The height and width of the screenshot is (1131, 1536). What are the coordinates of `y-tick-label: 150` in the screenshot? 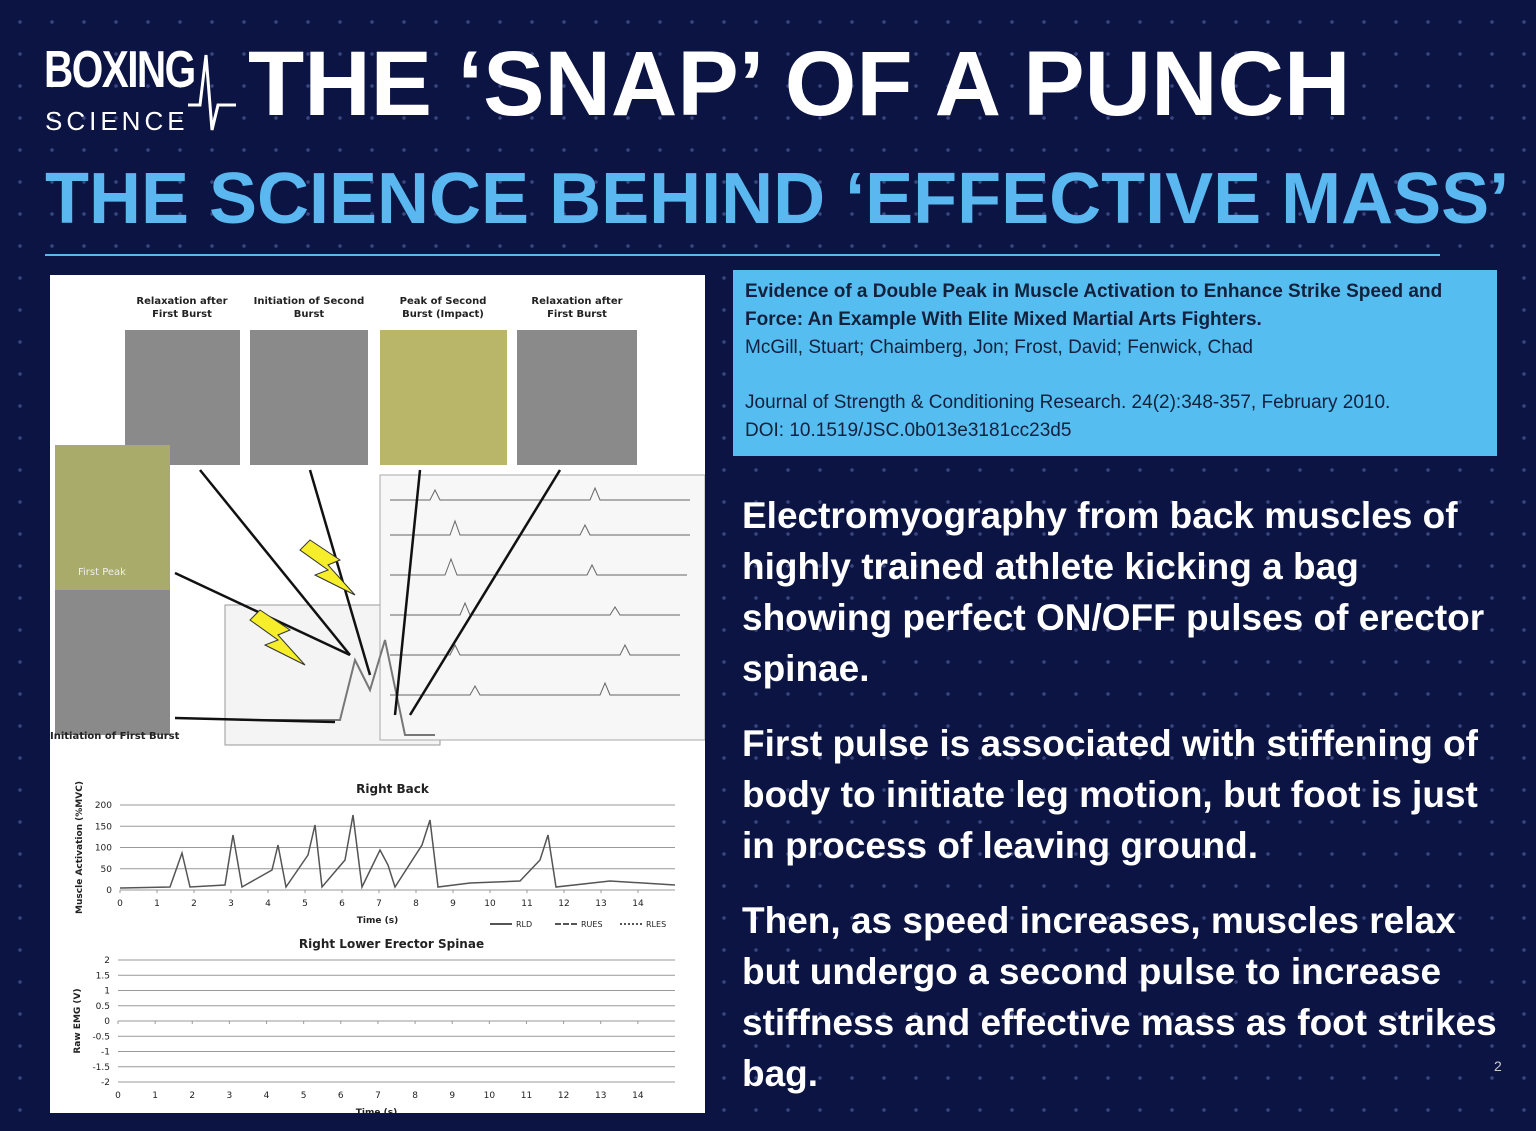 It's located at (103, 827).